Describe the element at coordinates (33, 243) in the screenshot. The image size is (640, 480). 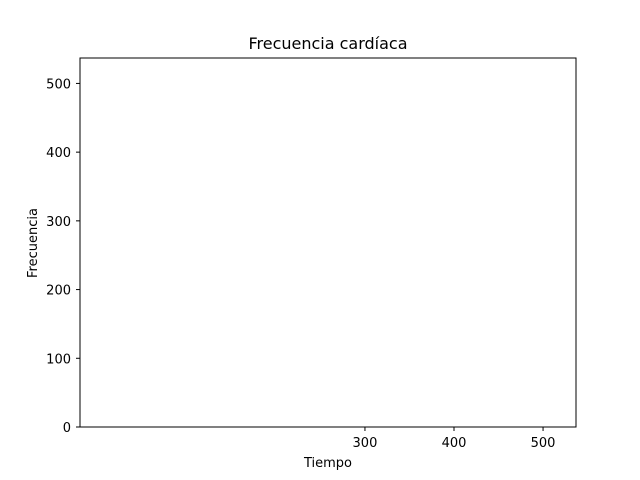
I see `y-axis-label: Frecuencia` at that location.